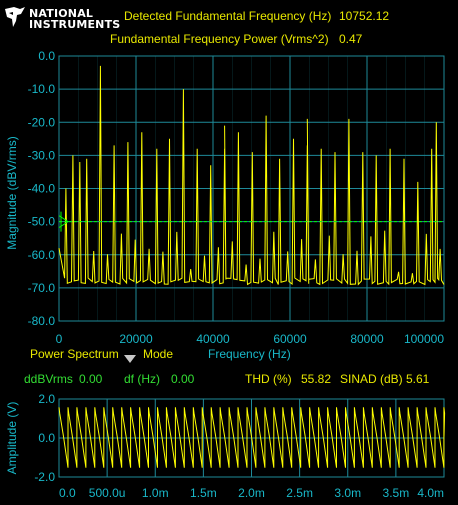  Describe the element at coordinates (249, 354) in the screenshot. I see `frequency-axis-label: Frequency (Hz)` at that location.